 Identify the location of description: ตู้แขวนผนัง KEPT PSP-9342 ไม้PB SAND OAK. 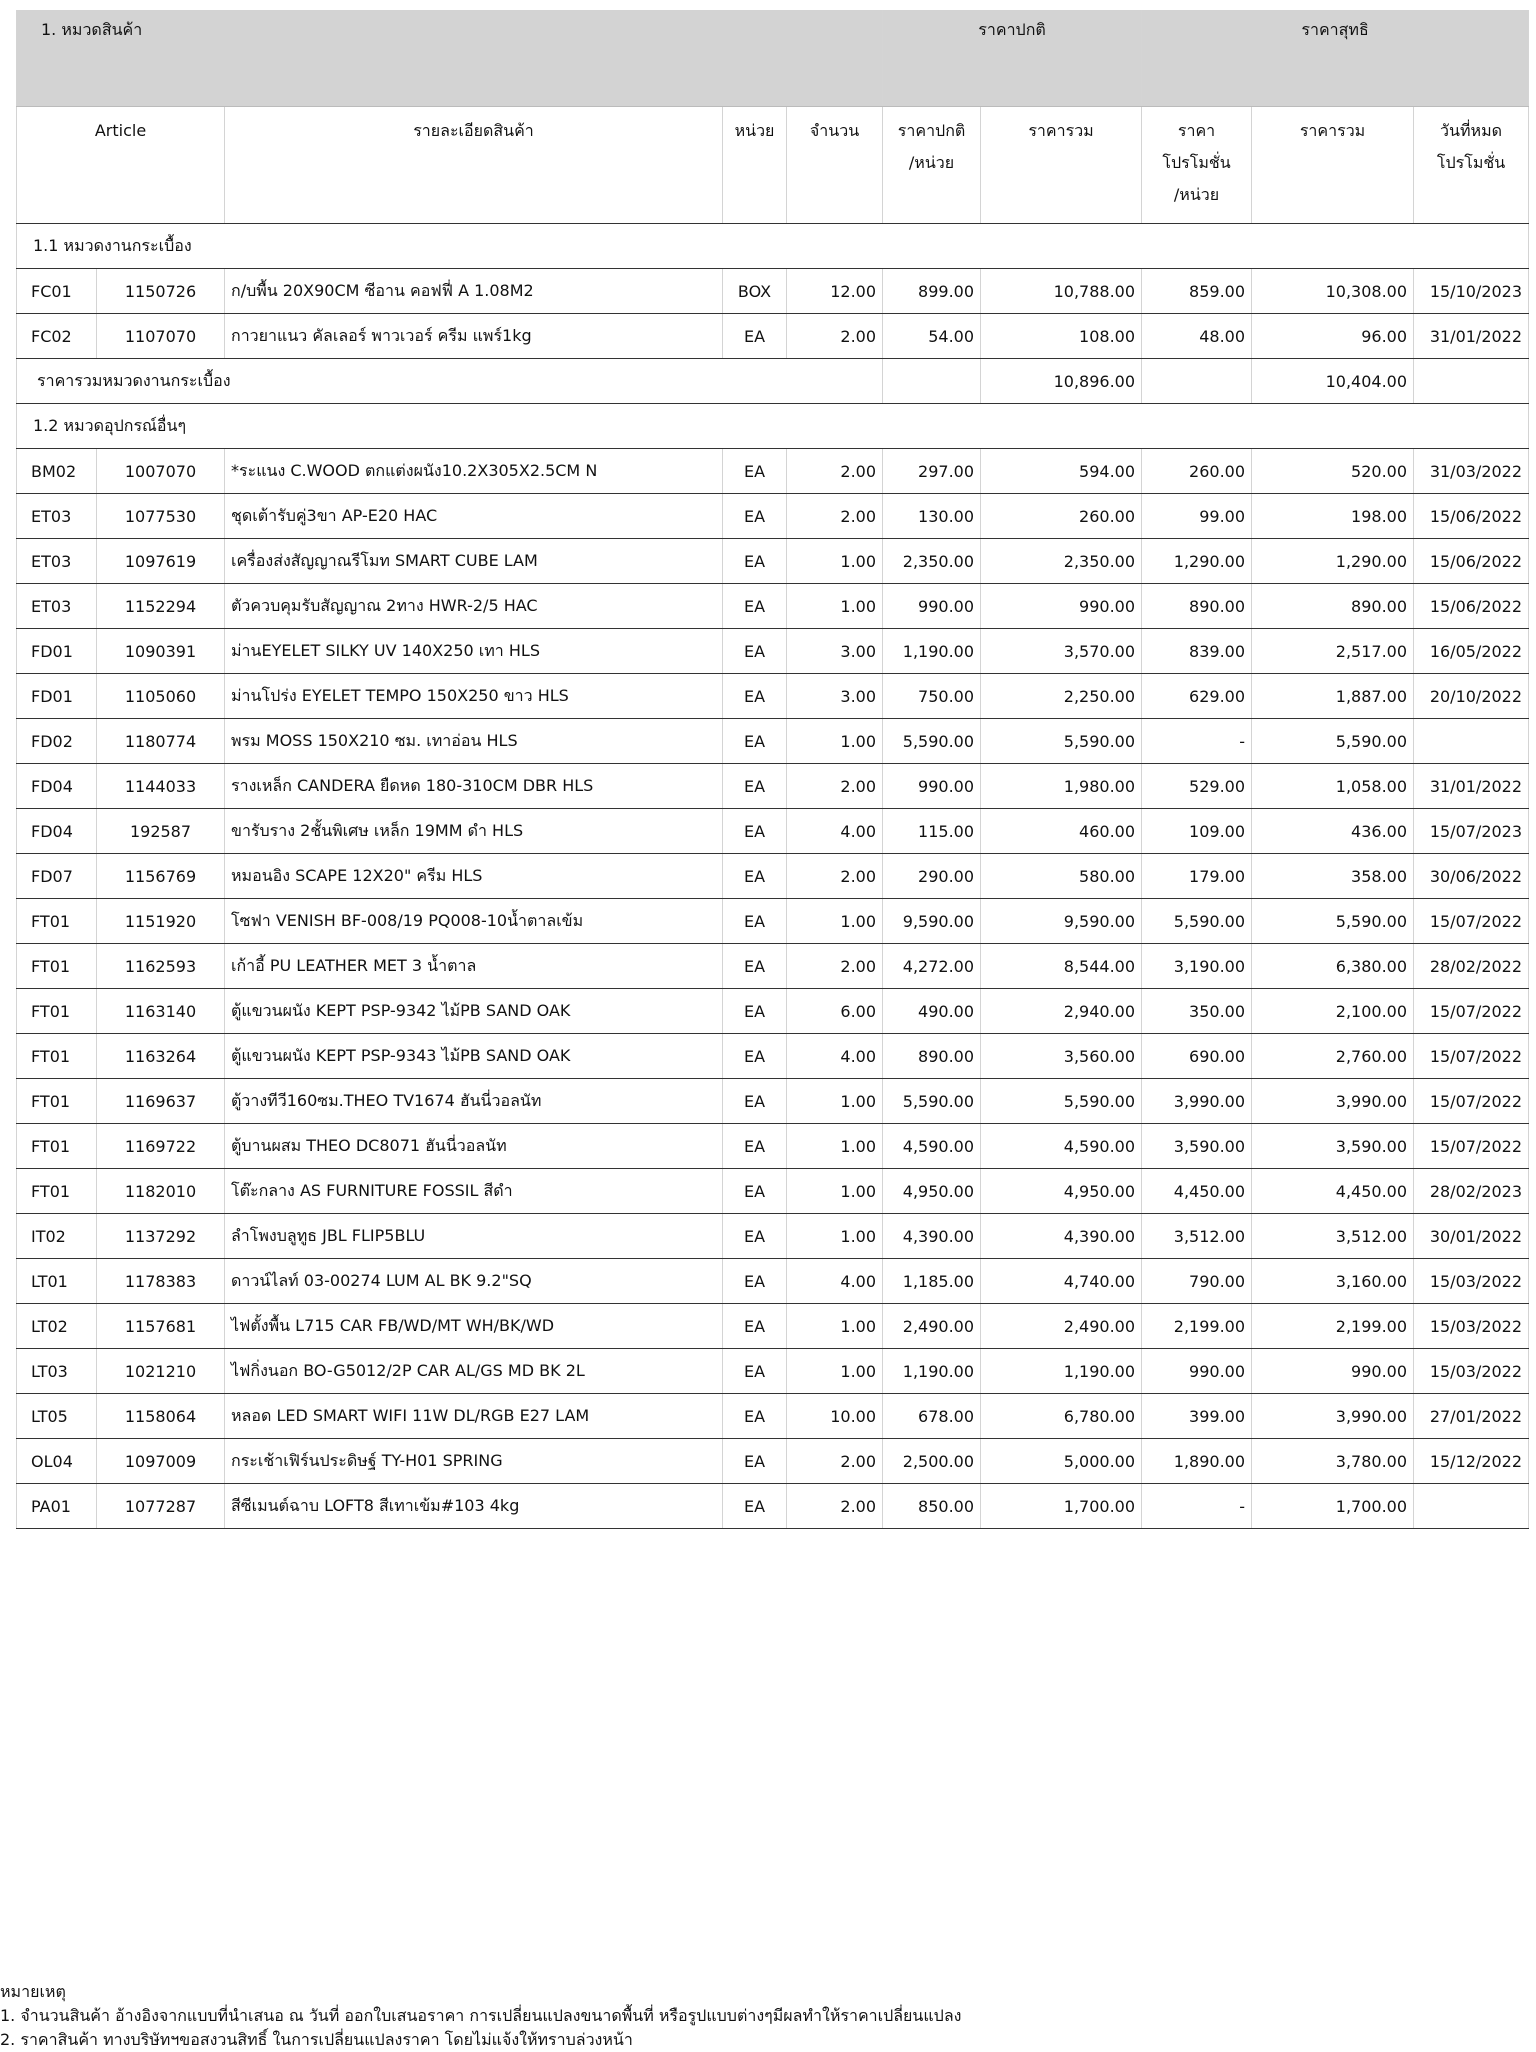
(473, 1011).